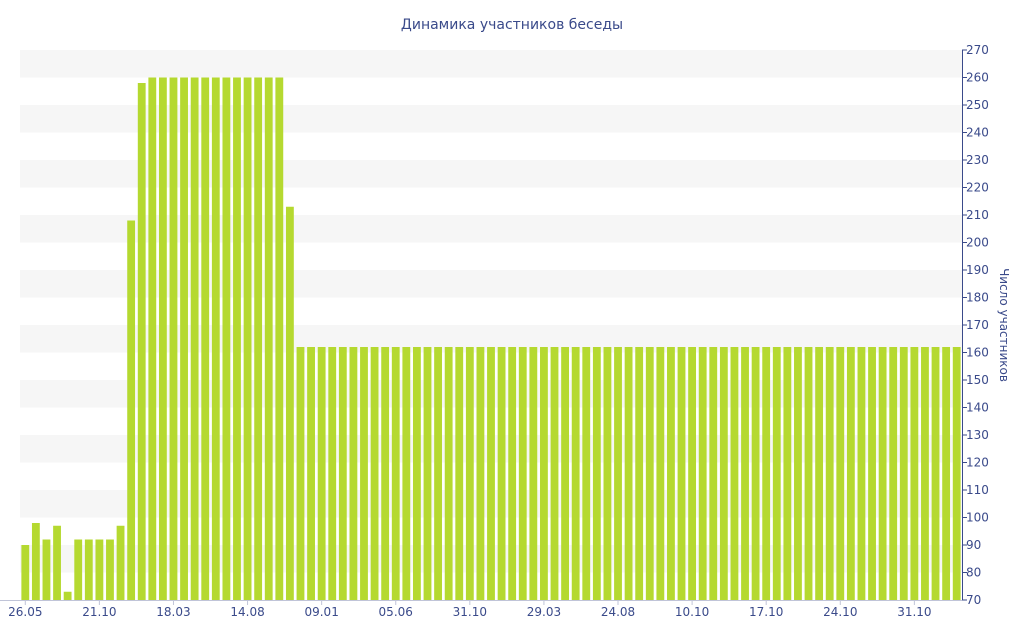 Image resolution: width=1024 pixels, height=640 pixels. I want to click on y-tick-label: 70, so click(973, 600).